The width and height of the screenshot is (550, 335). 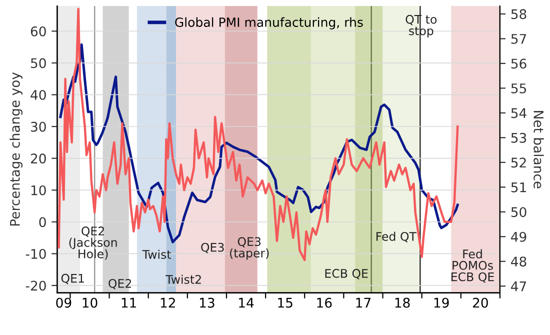 What do you see at coordinates (539, 149) in the screenshot?
I see `y2-axis-title: Net balance` at bounding box center [539, 149].